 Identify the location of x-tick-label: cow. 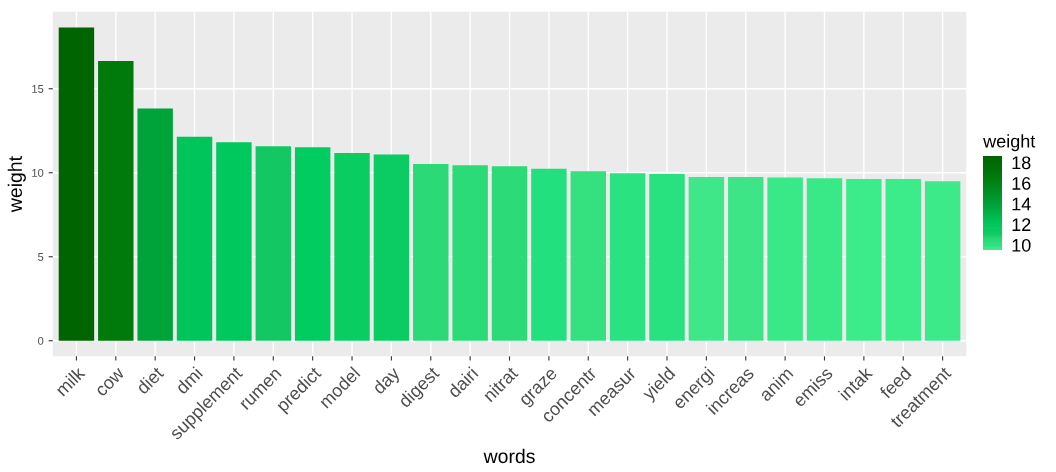
(111, 382).